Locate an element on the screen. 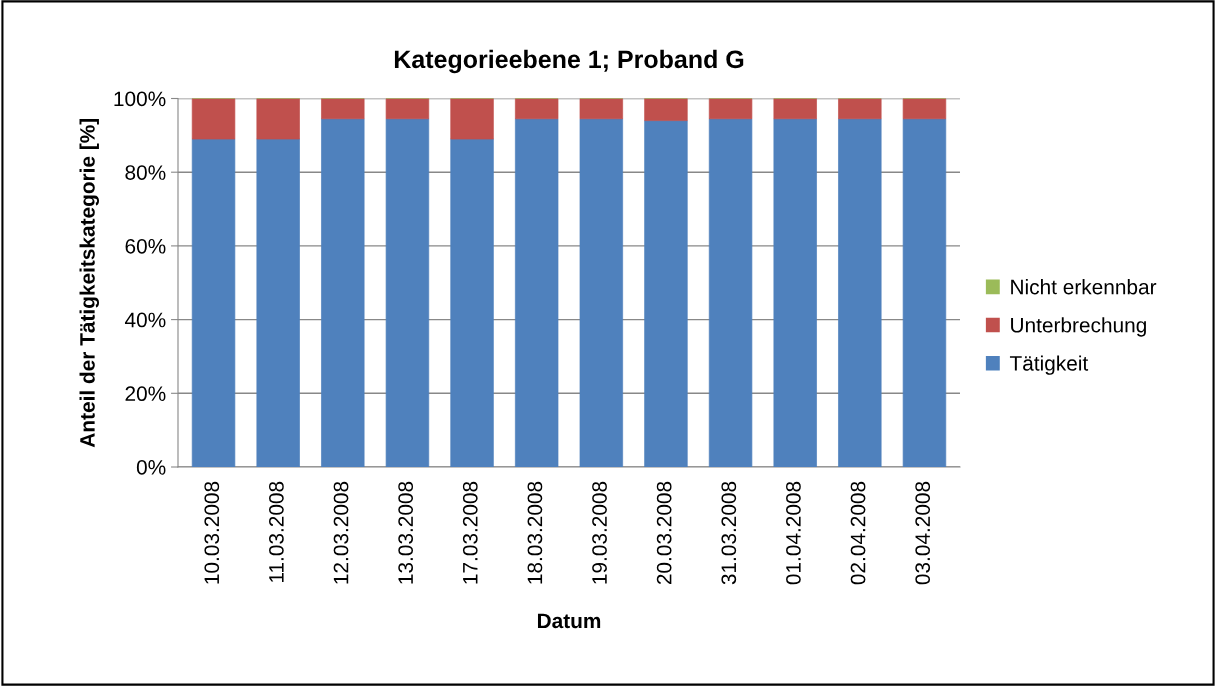  legend-label: Unterbrechung is located at coordinates (1078, 327).